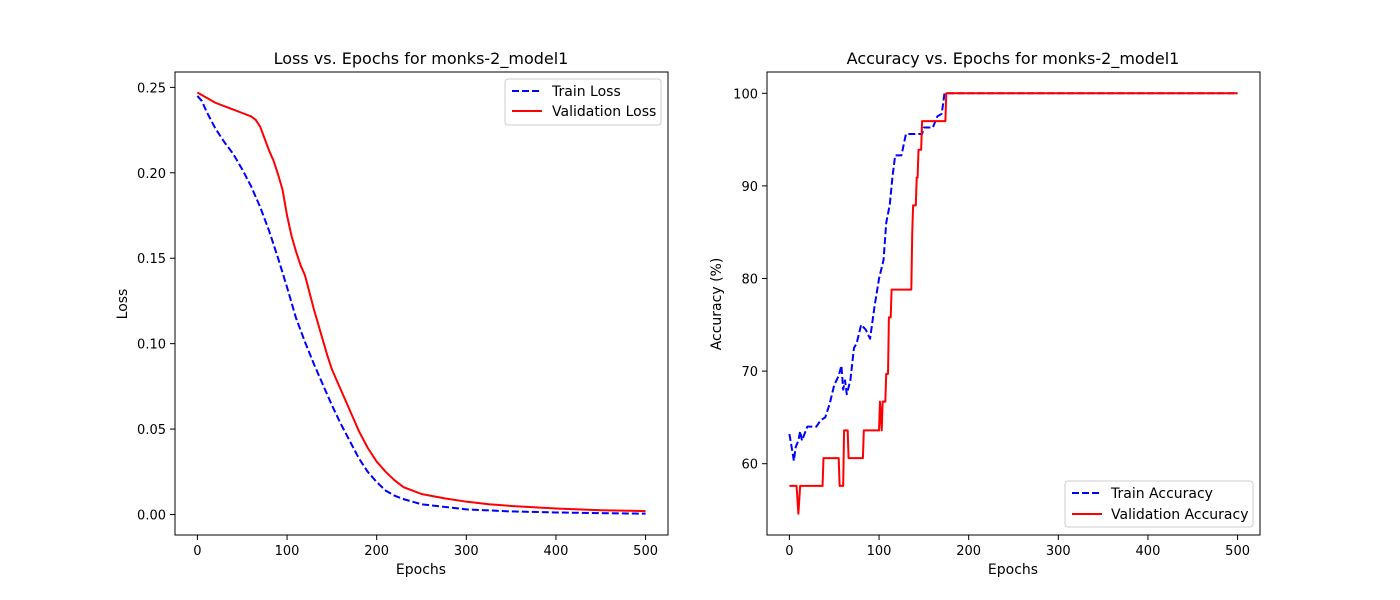 Image resolution: width=1400 pixels, height=600 pixels. What do you see at coordinates (1180, 515) in the screenshot?
I see `accuracy-legend-validation-label: Validation Accuracy` at bounding box center [1180, 515].